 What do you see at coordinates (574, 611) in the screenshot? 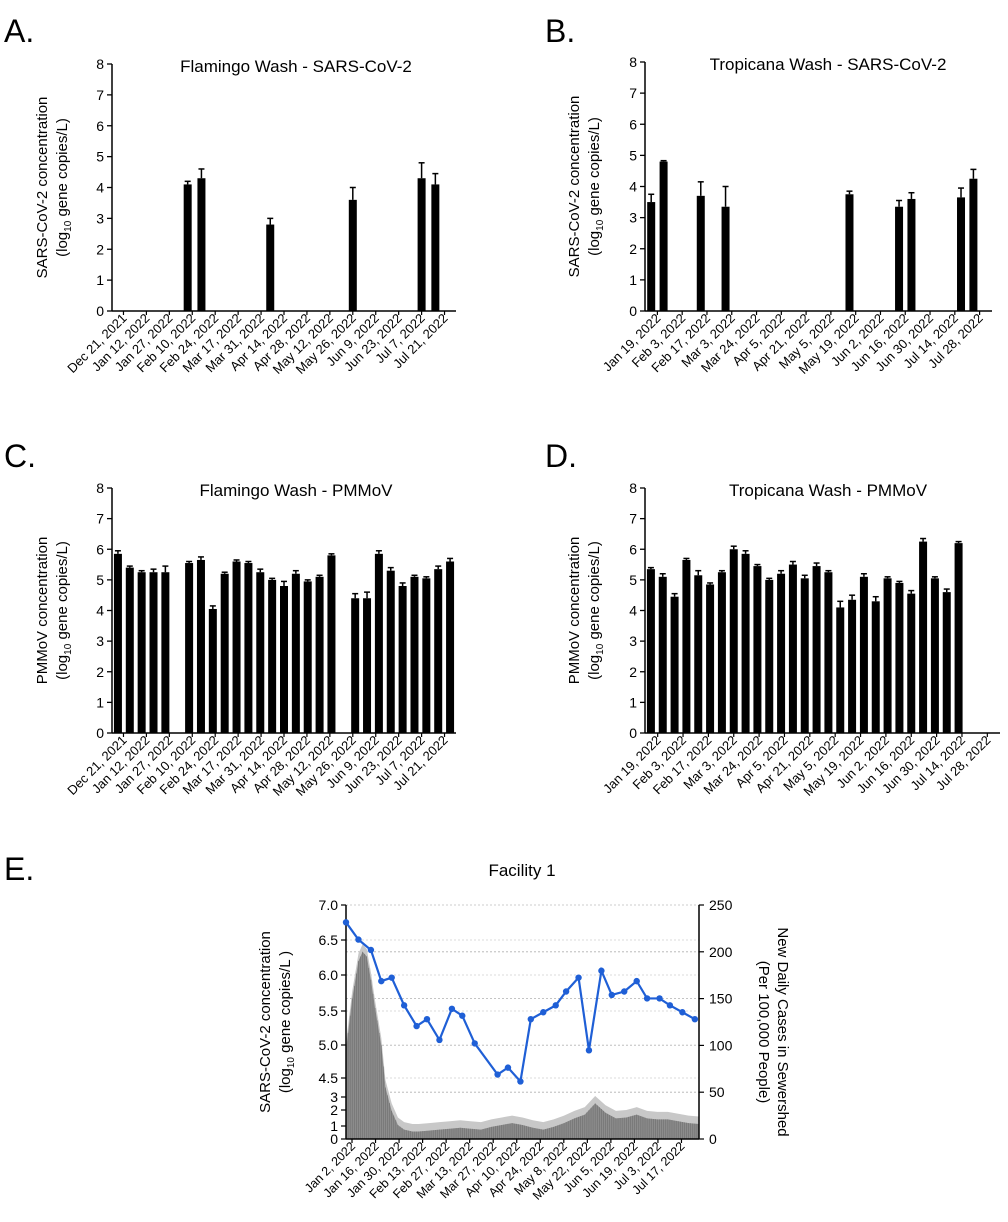
I see `y-axis-label-line1: PMMoV concentration` at bounding box center [574, 611].